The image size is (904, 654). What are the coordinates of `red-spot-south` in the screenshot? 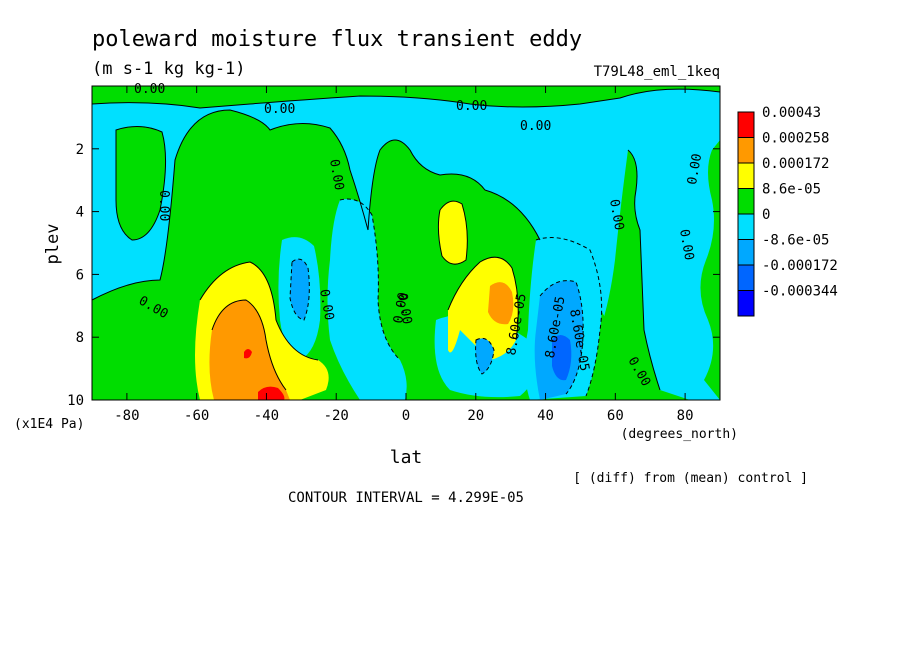 It's located at (248, 354).